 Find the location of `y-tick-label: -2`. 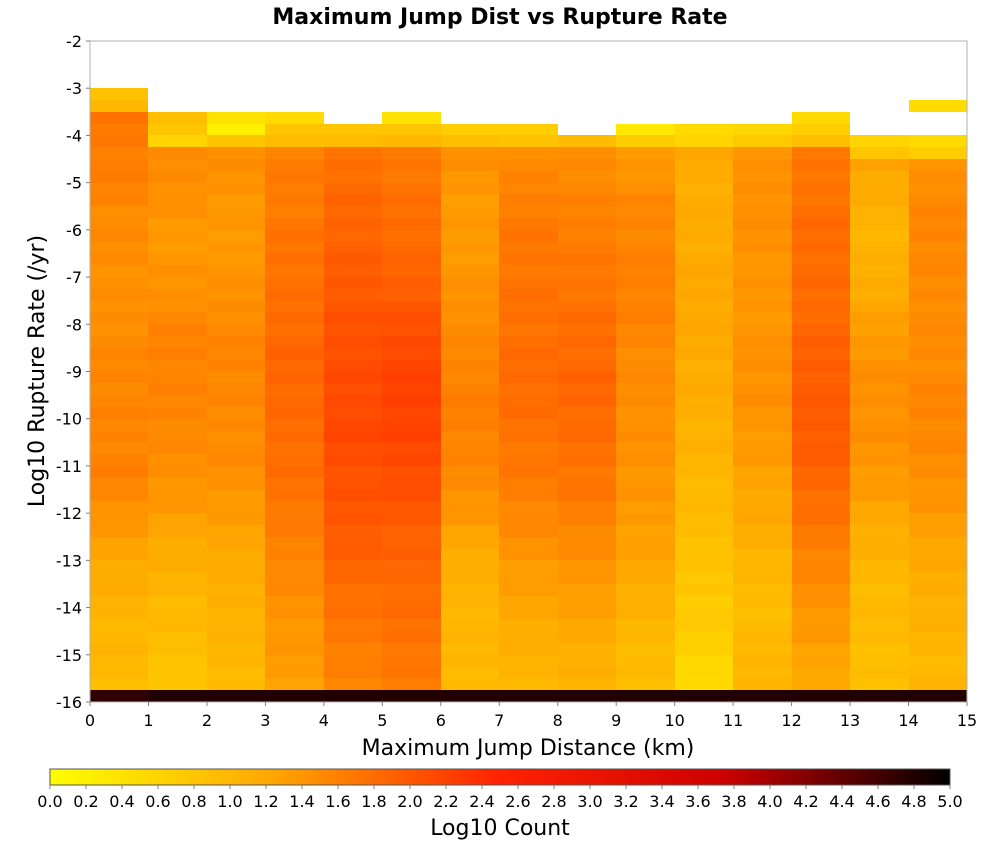

y-tick-label: -2 is located at coordinates (74, 41).